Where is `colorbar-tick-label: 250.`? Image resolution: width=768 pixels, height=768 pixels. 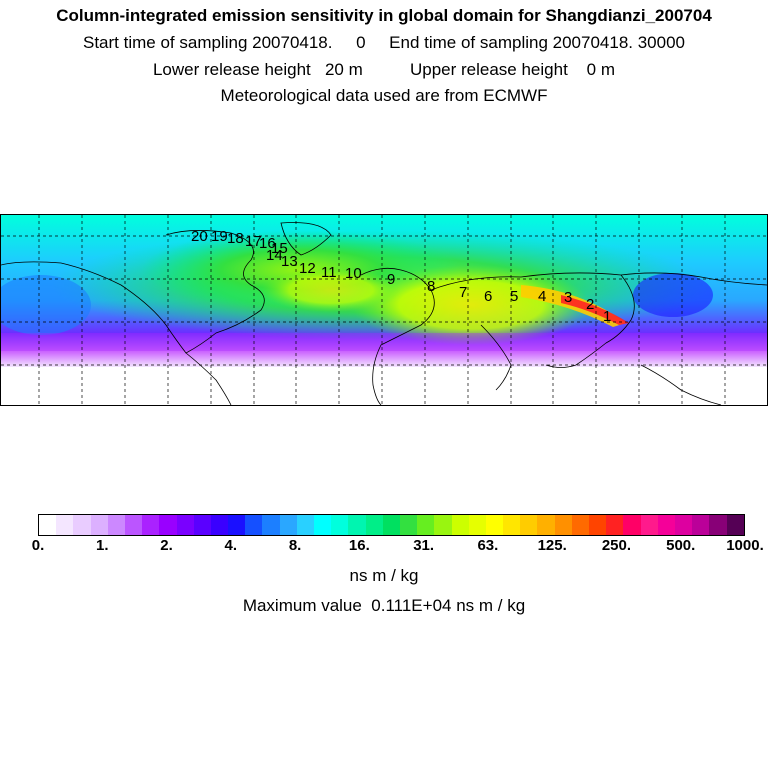 colorbar-tick-label: 250. is located at coordinates (616, 545).